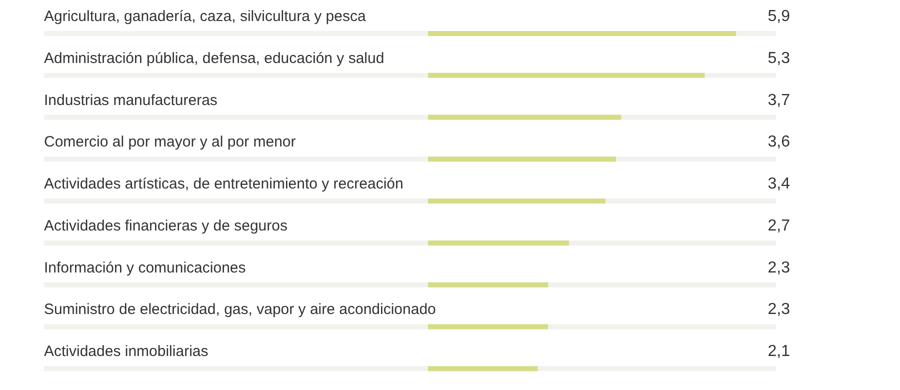 Image resolution: width=900 pixels, height=390 pixels. What do you see at coordinates (779, 16) in the screenshot?
I see `data-label: 5,9` at bounding box center [779, 16].